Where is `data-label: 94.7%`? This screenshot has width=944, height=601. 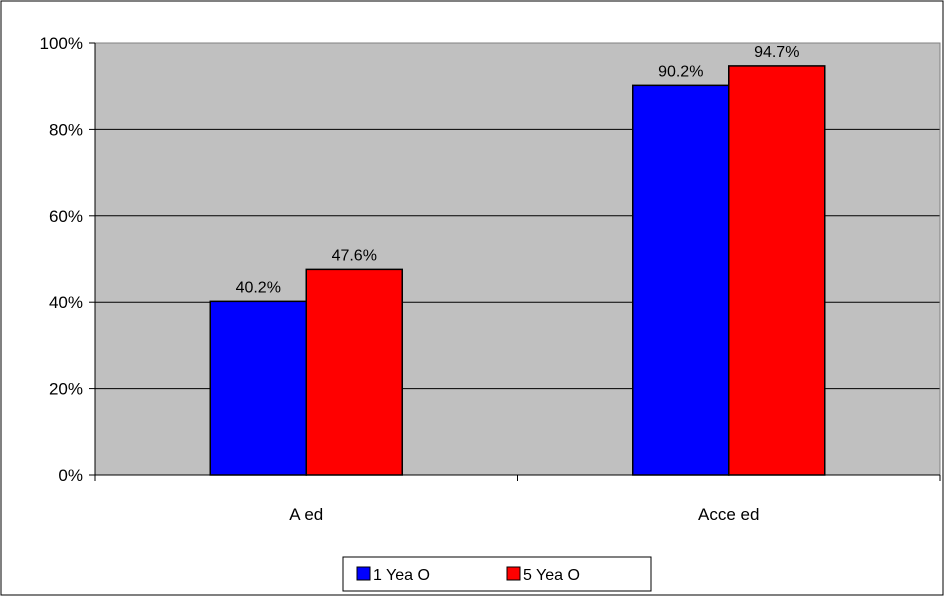 data-label: 94.7% is located at coordinates (776, 52).